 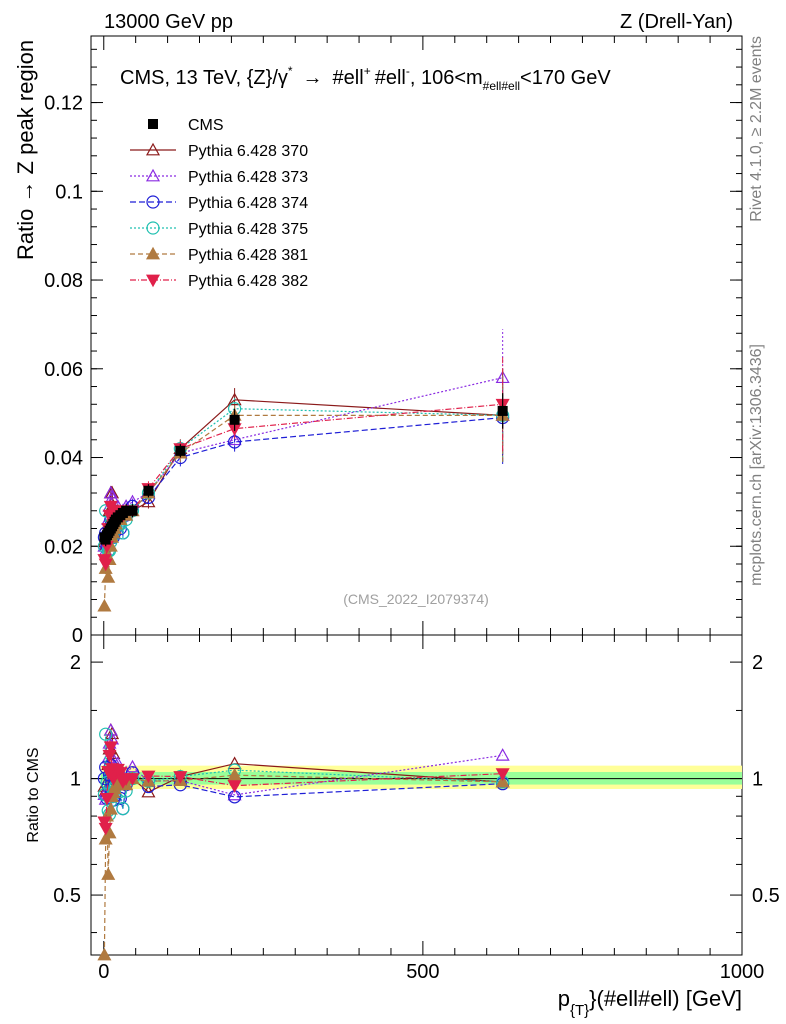 I want to click on mcplots-credit: mcplots.cern.ch [arXiv:1306.3436], so click(x=756, y=465).